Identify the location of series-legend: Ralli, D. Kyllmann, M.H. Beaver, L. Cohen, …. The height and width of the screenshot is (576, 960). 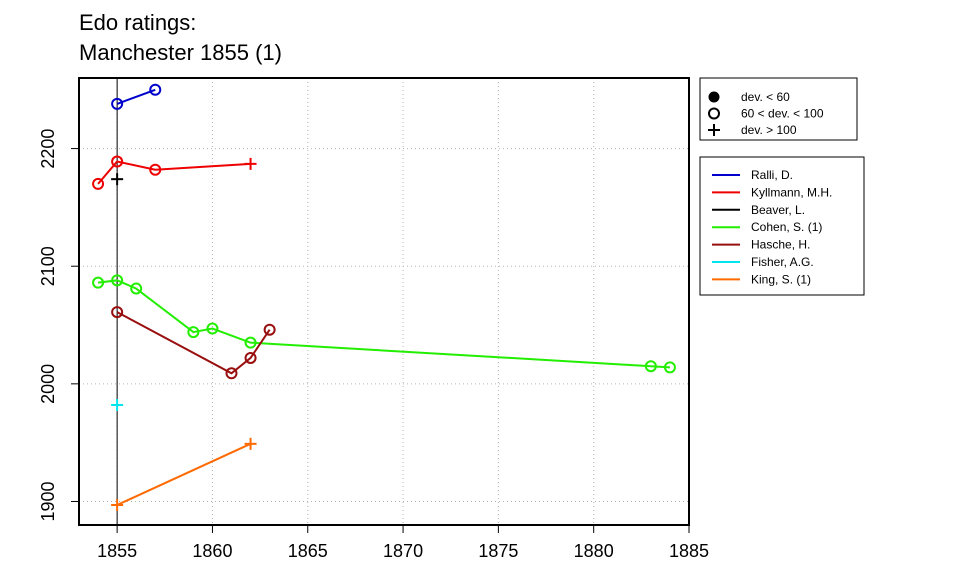
(782, 226).